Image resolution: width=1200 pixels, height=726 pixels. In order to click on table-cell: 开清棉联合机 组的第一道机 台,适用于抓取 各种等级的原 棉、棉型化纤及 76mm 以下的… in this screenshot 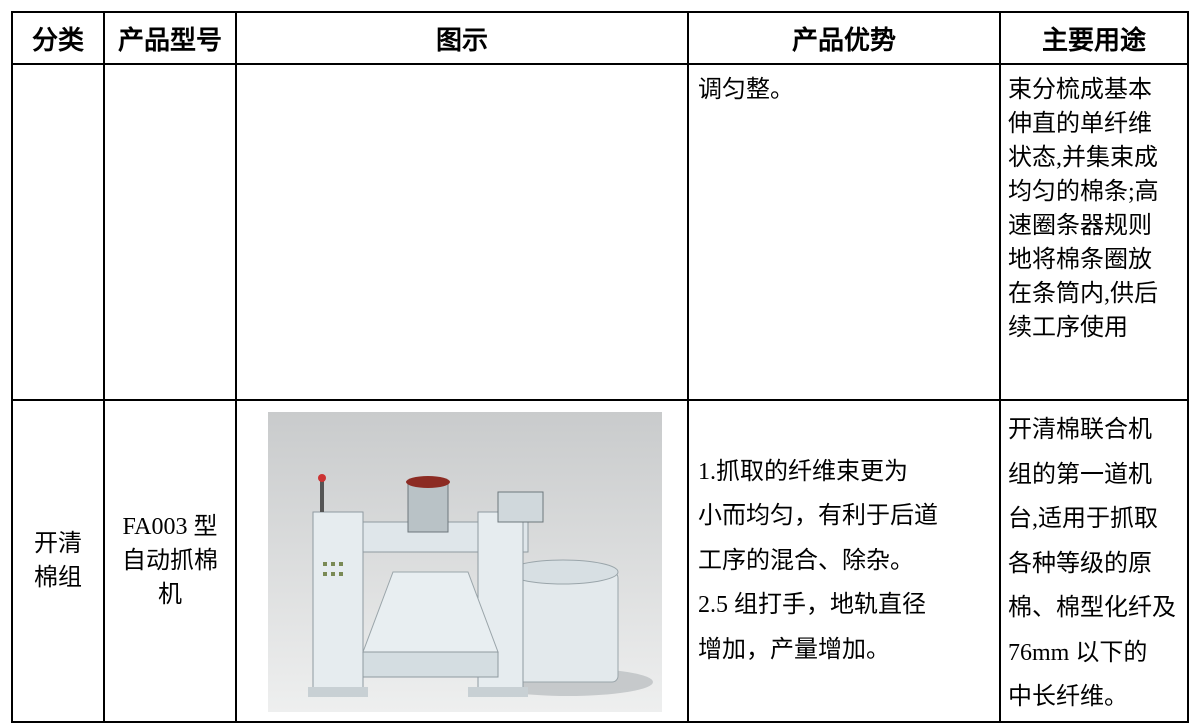, I will do `click(1094, 561)`.